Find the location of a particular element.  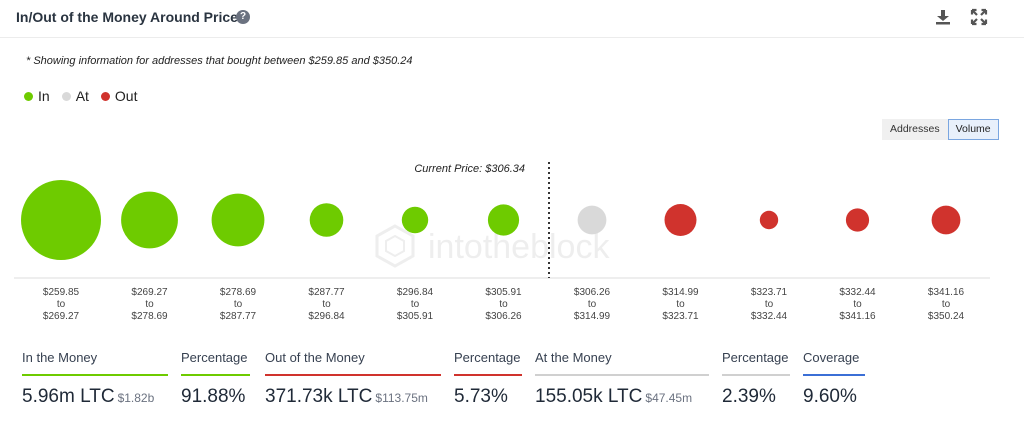

legend-label-at: At is located at coordinates (82, 96).